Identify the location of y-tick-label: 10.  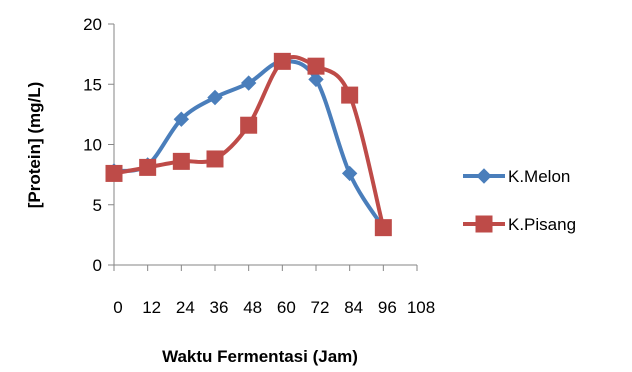
(92, 145).